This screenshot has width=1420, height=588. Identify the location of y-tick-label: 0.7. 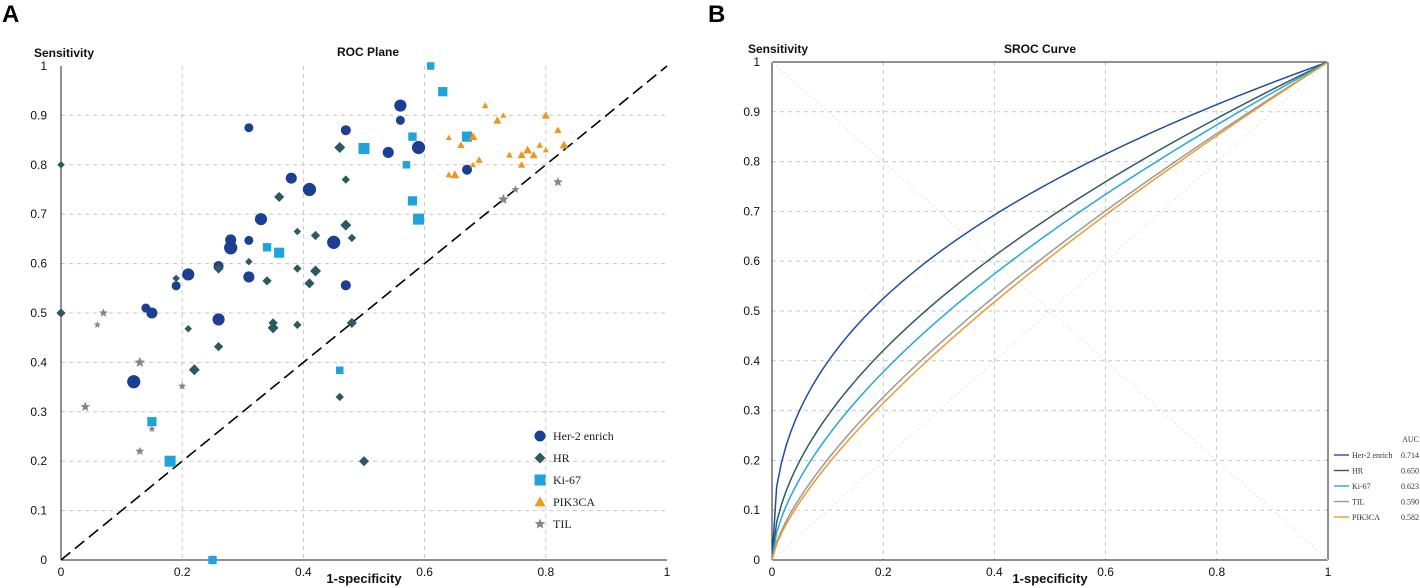
(38, 214).